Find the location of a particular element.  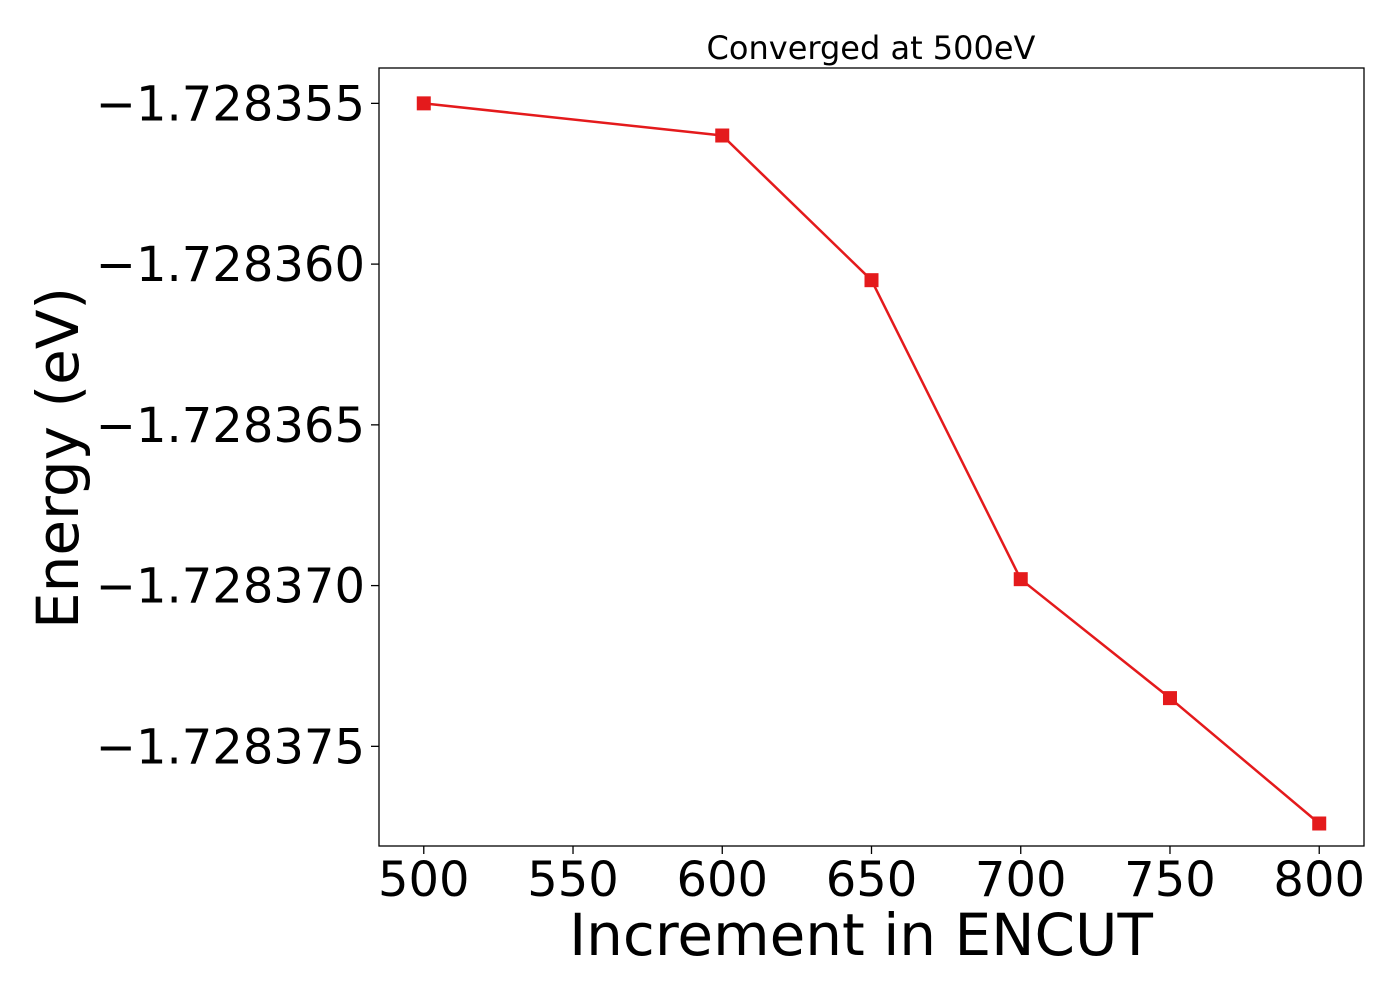

x-axis-ticks: 500 550 600 650 700 750 800 is located at coordinates (871, 877).